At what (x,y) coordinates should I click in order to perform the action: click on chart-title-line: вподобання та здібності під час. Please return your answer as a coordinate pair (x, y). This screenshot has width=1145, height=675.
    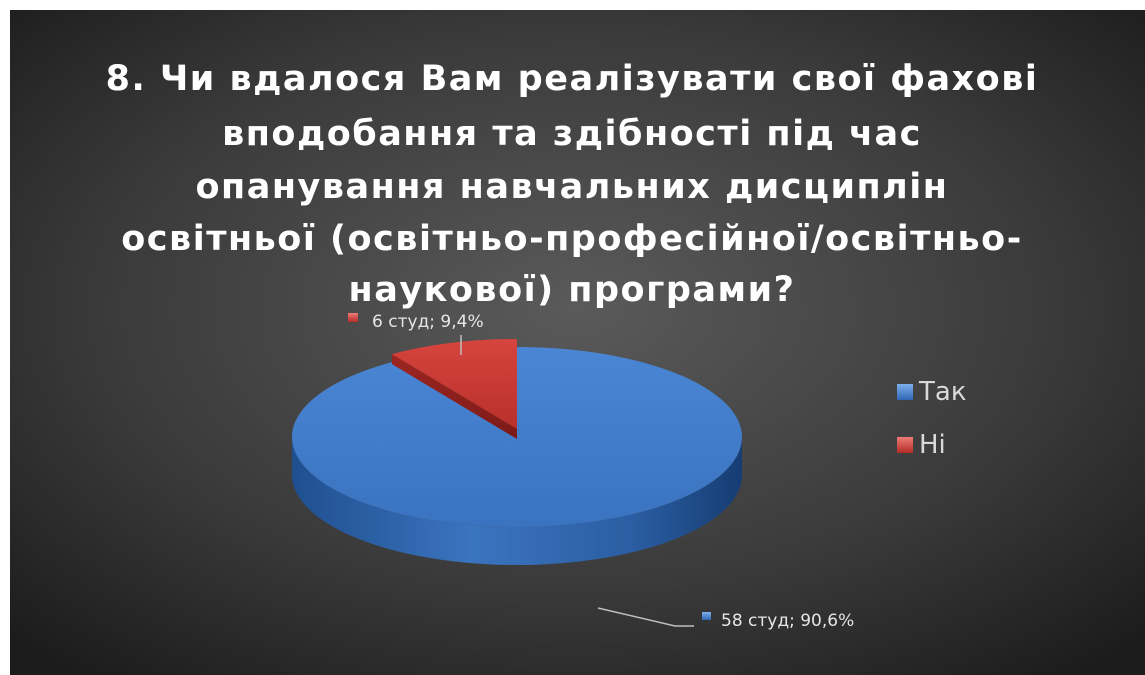
    Looking at the image, I should click on (572, 134).